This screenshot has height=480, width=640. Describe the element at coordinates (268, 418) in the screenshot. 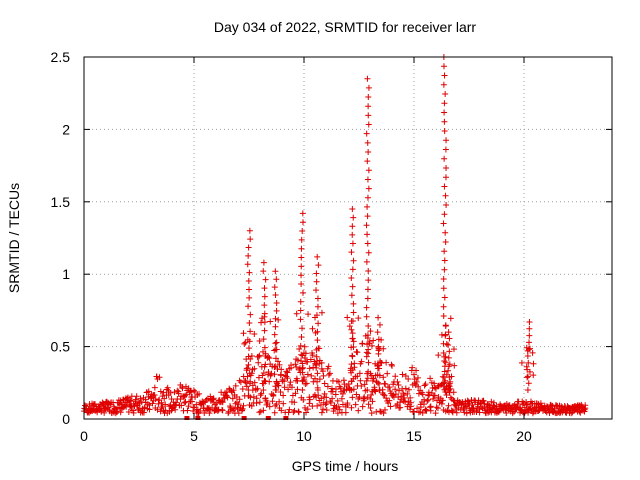

I see `data-point-zero` at that location.